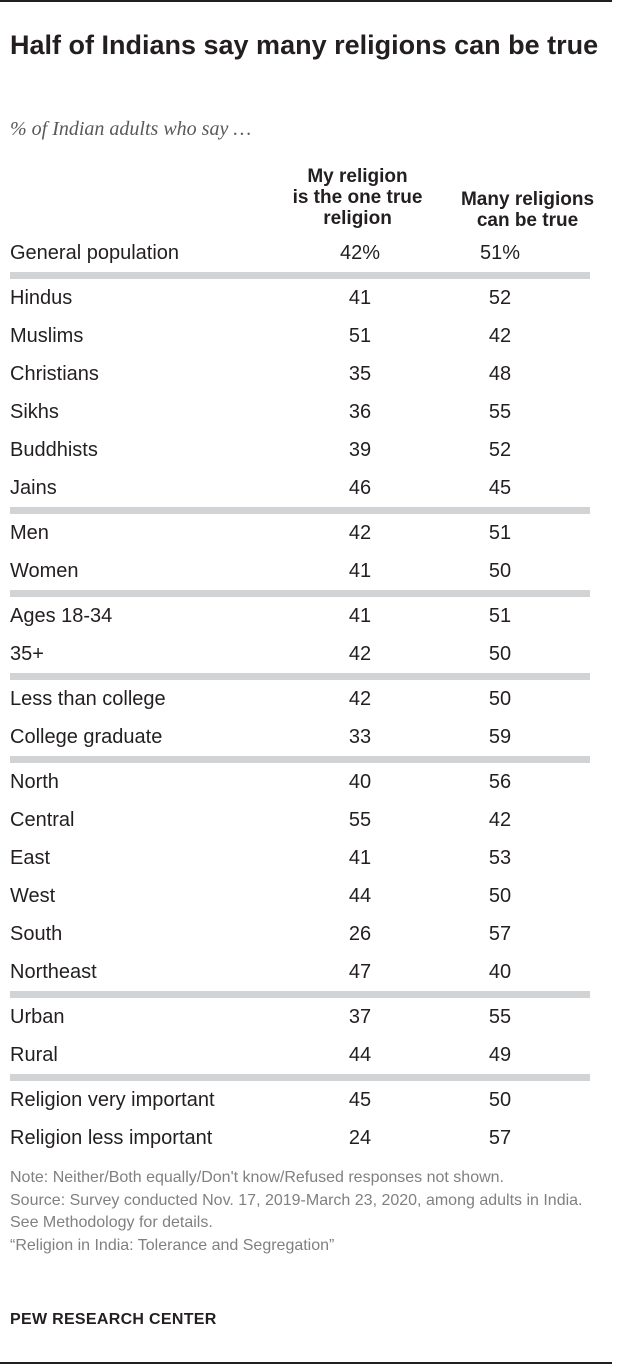 This screenshot has height=1368, width=618. Describe the element at coordinates (300, 336) in the screenshot. I see `table-row: Muslims 51 42` at that location.